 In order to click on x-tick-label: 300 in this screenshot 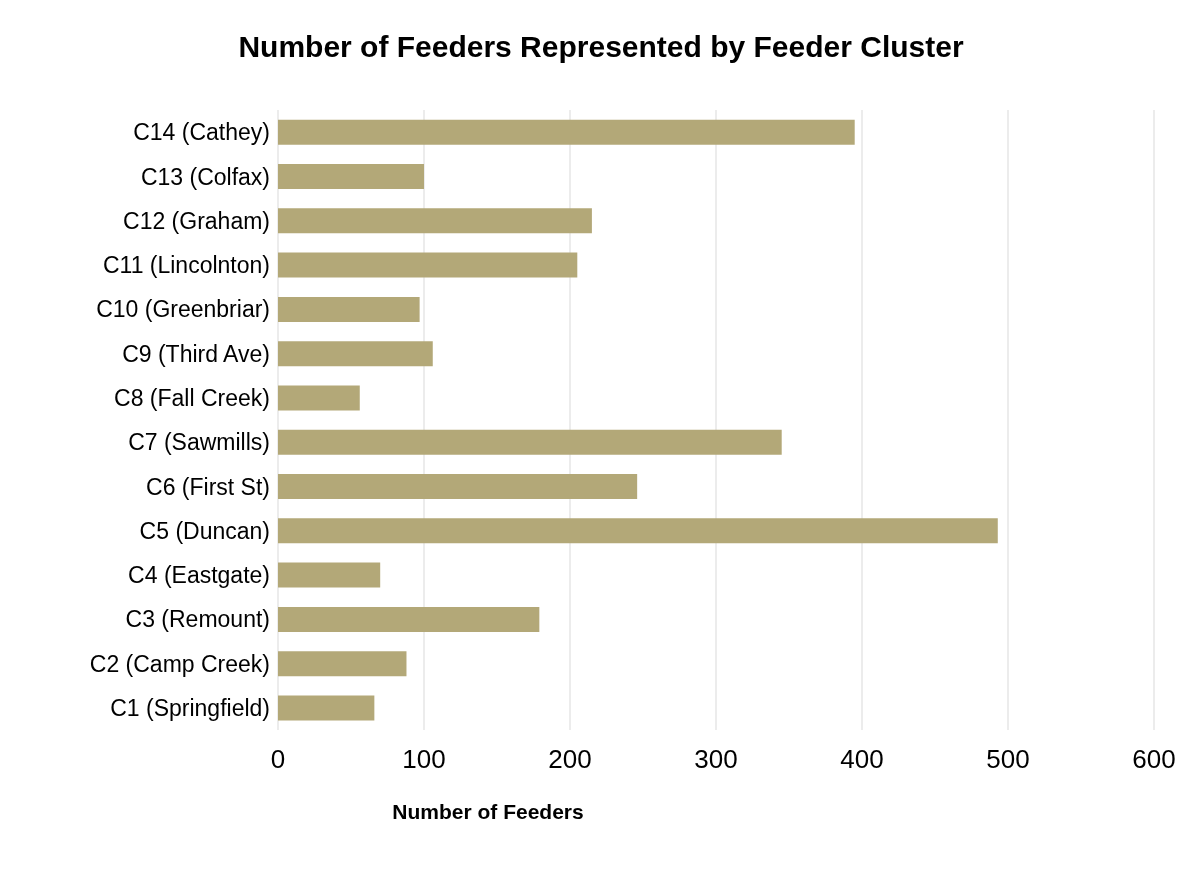, I will do `click(716, 759)`.